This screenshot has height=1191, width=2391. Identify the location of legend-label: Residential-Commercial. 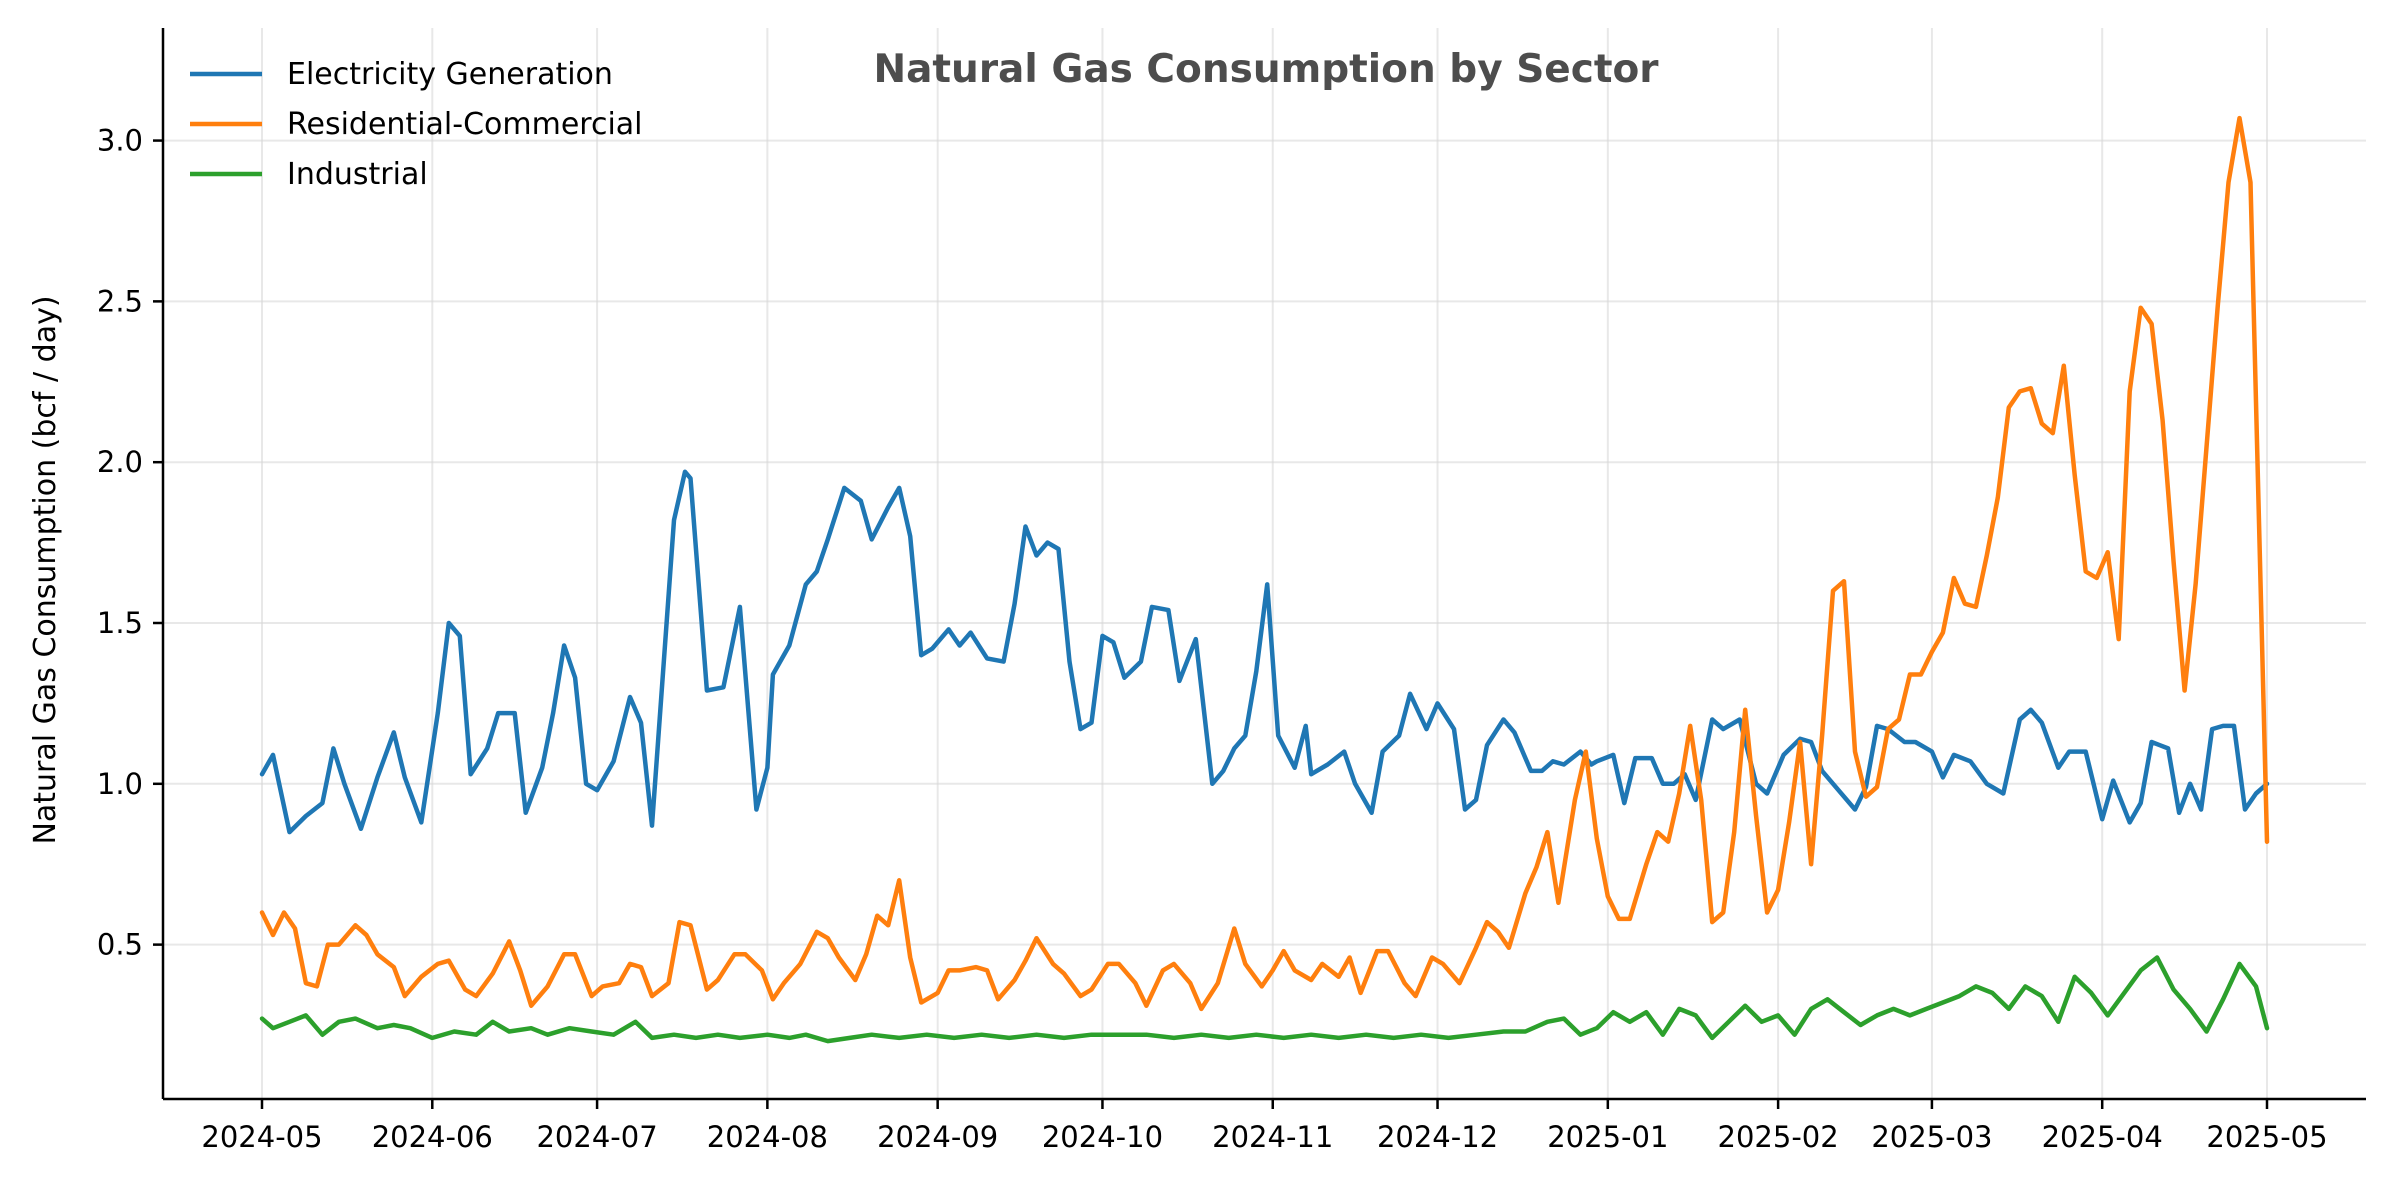
(465, 124).